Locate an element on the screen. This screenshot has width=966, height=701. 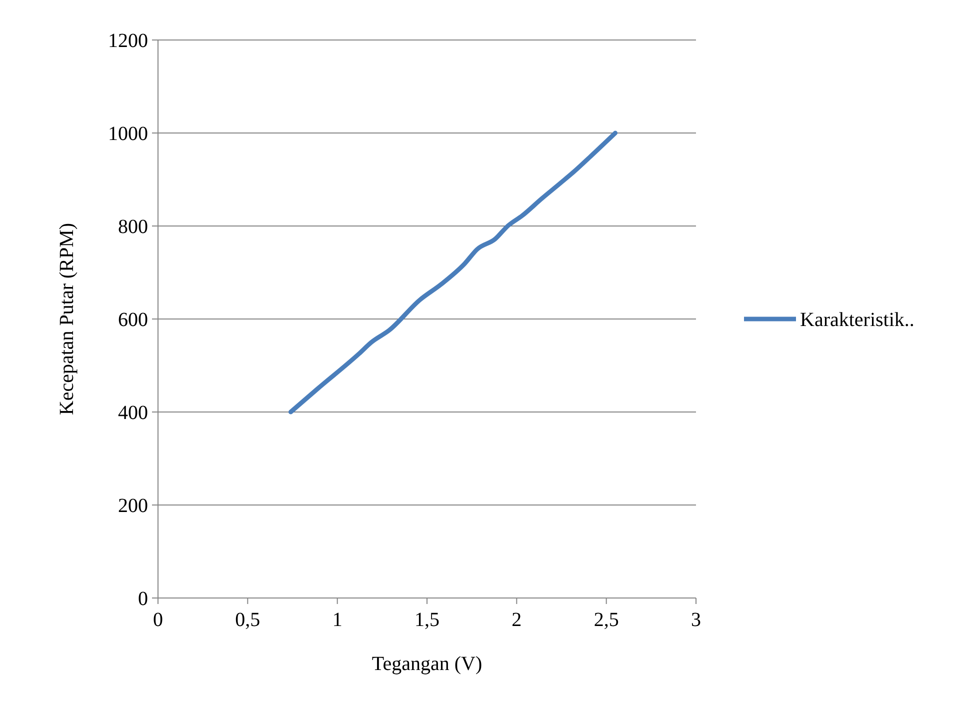
x-tick-label: 3 is located at coordinates (696, 620).